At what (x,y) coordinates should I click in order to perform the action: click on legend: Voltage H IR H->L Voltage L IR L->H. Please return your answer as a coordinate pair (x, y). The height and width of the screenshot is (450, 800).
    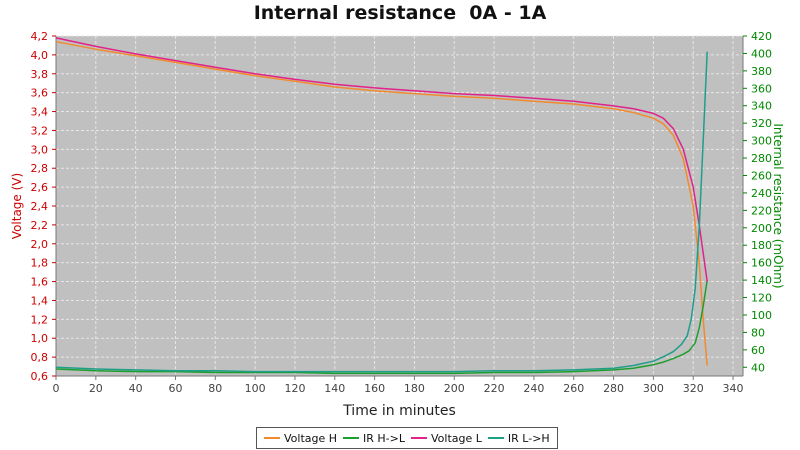
    Looking at the image, I should click on (407, 438).